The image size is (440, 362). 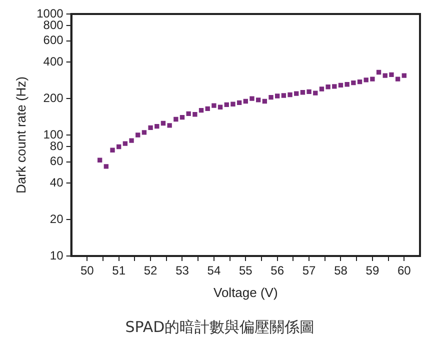 What do you see at coordinates (373, 271) in the screenshot?
I see `x-tick-label: 59` at bounding box center [373, 271].